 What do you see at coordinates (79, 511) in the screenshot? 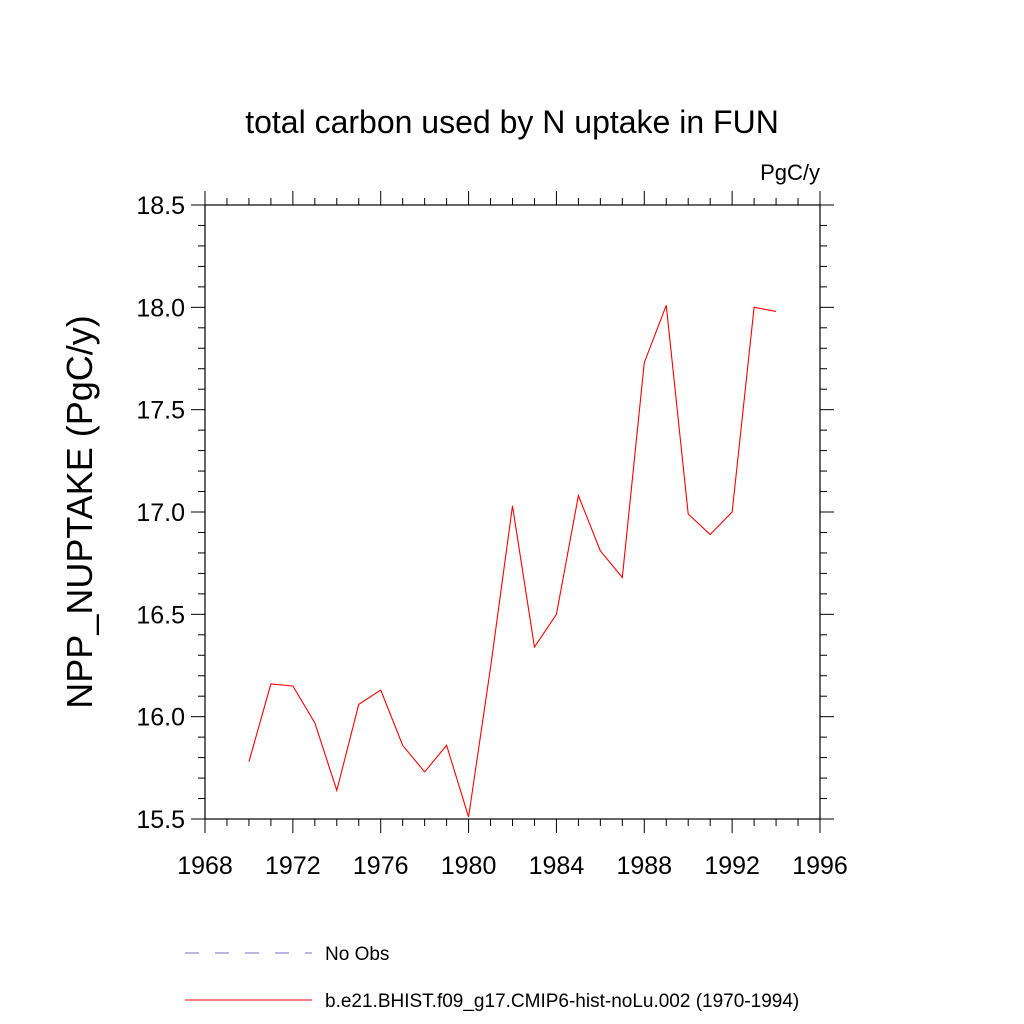
I see `y-axis-label: NPP_NUPTAKE (PgC/y)` at bounding box center [79, 511].